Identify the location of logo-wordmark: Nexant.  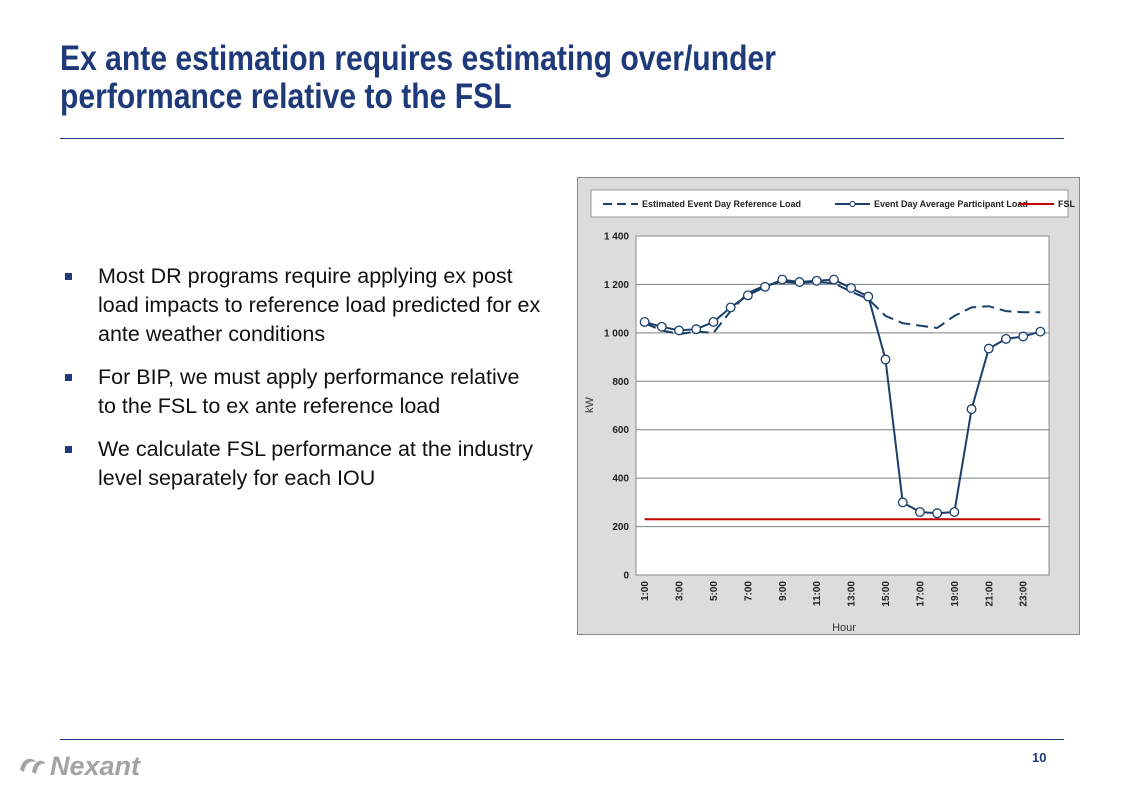
(95, 766).